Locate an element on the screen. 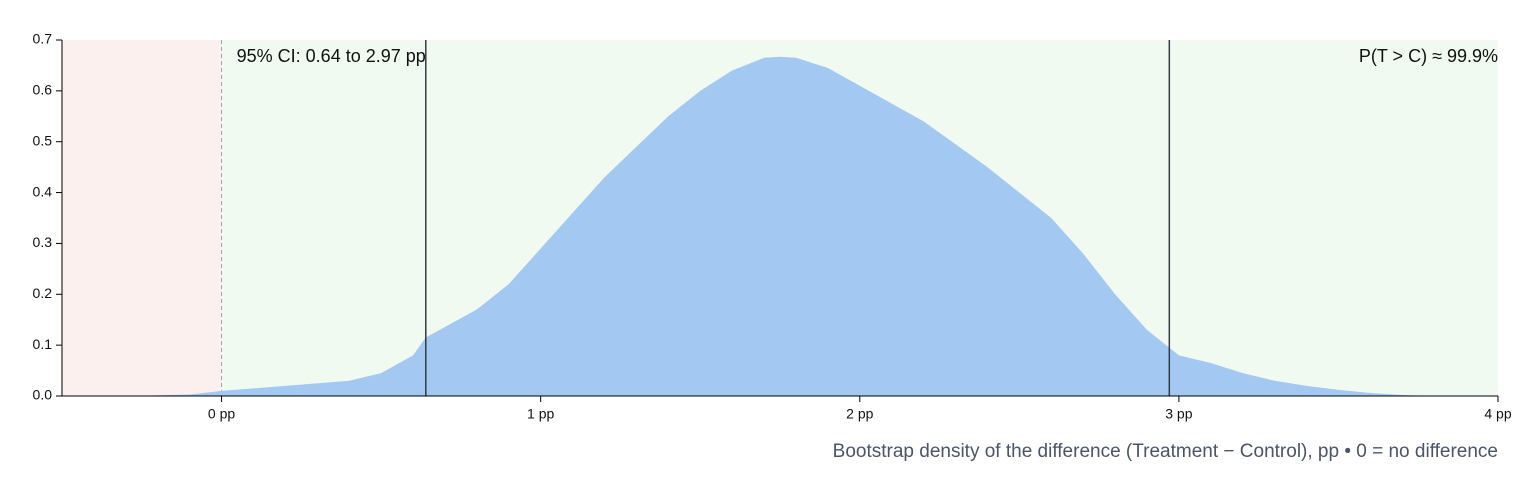 This screenshot has height=500, width=1536. y-tick-label: 0.3 is located at coordinates (43, 242).